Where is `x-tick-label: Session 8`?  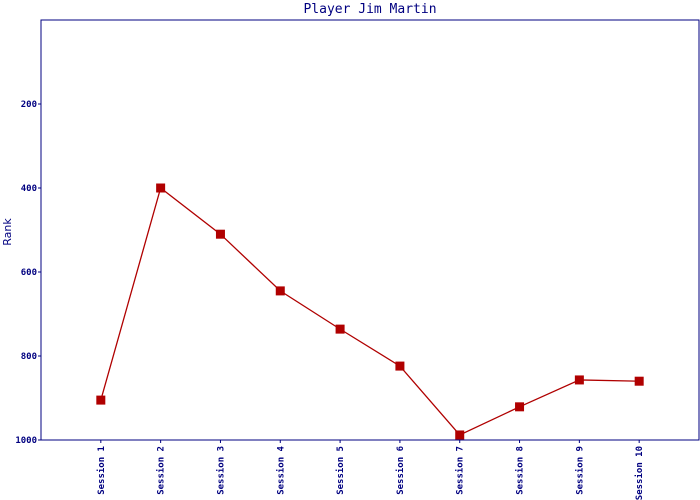 x-tick-label: Session 8 is located at coordinates (520, 470).